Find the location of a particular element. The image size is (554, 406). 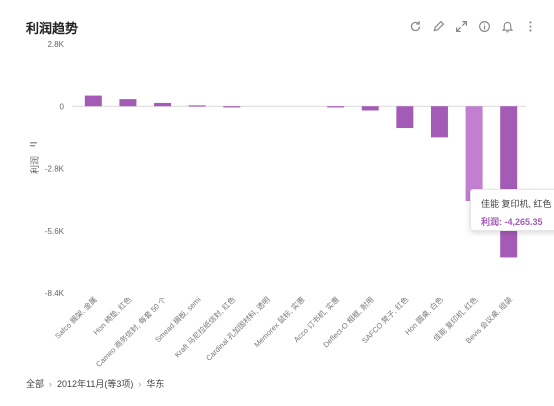

bell-icon is located at coordinates (507, 26).